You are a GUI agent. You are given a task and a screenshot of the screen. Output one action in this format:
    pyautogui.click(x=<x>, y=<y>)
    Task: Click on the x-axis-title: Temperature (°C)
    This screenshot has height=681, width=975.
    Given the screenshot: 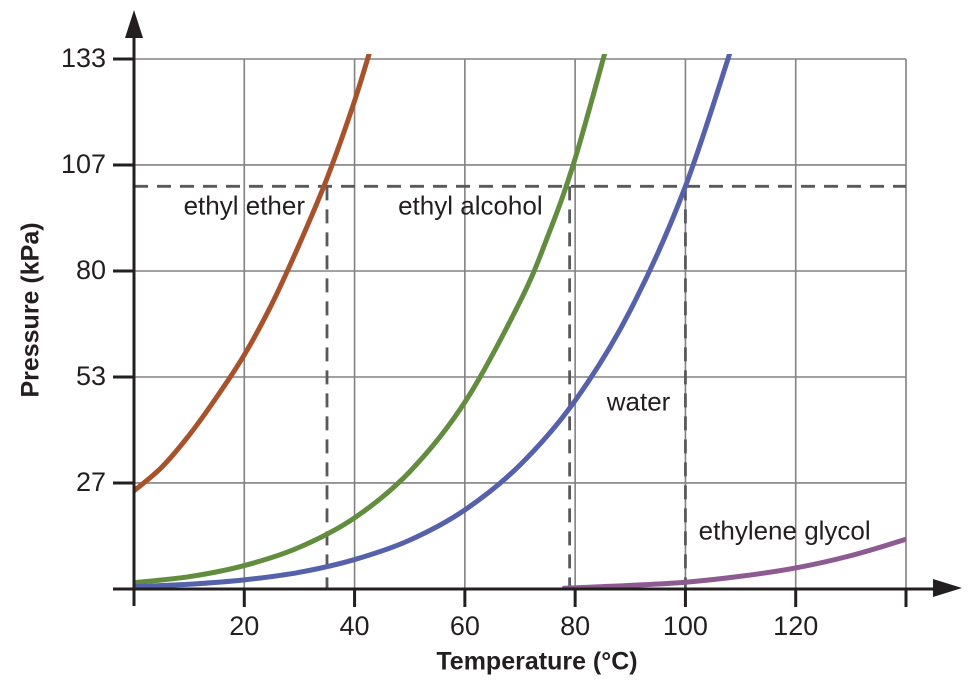 What is the action you would take?
    pyautogui.click(x=537, y=661)
    